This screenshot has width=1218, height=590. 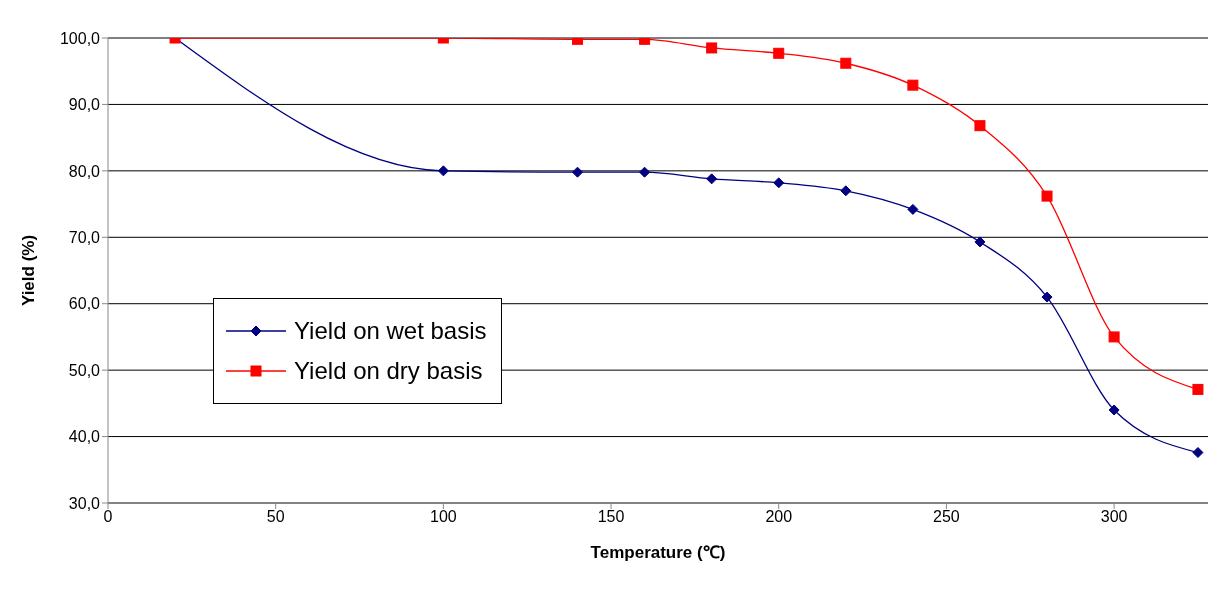 I want to click on y-tick-label: 60,0, so click(x=84, y=304).